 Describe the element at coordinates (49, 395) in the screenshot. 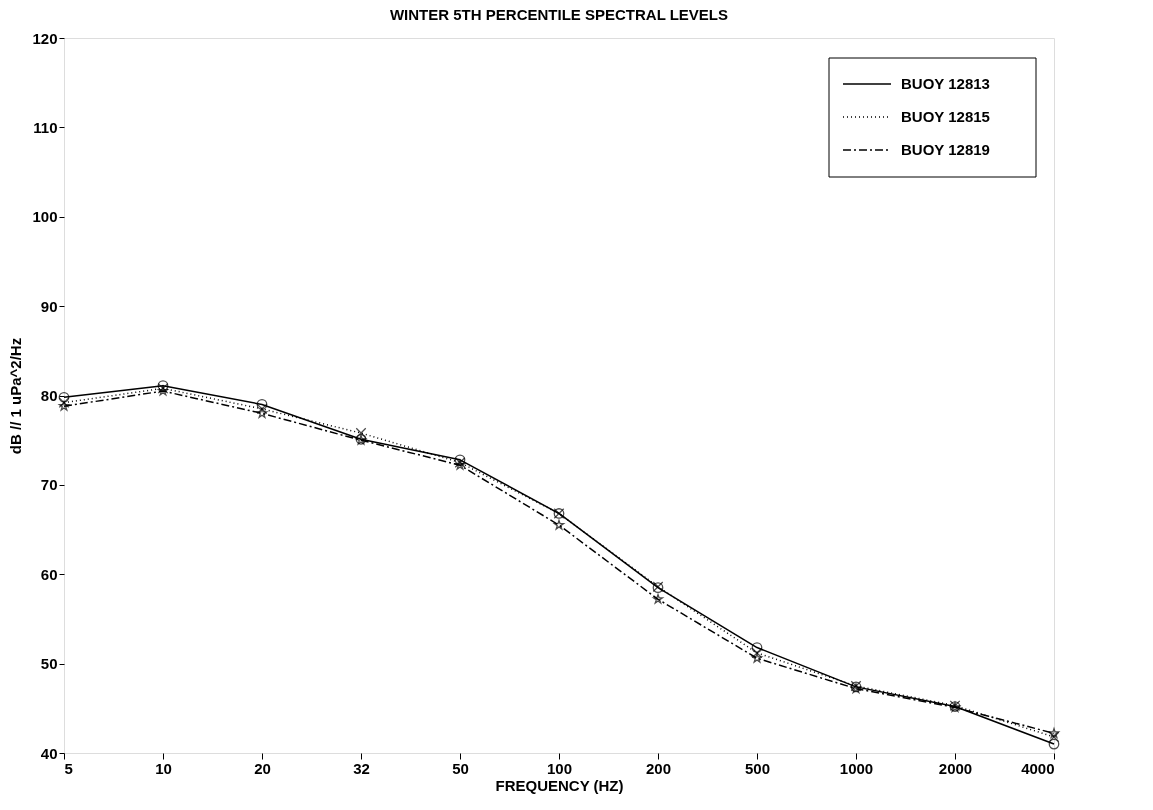

I see `y-tick-label: 80` at that location.